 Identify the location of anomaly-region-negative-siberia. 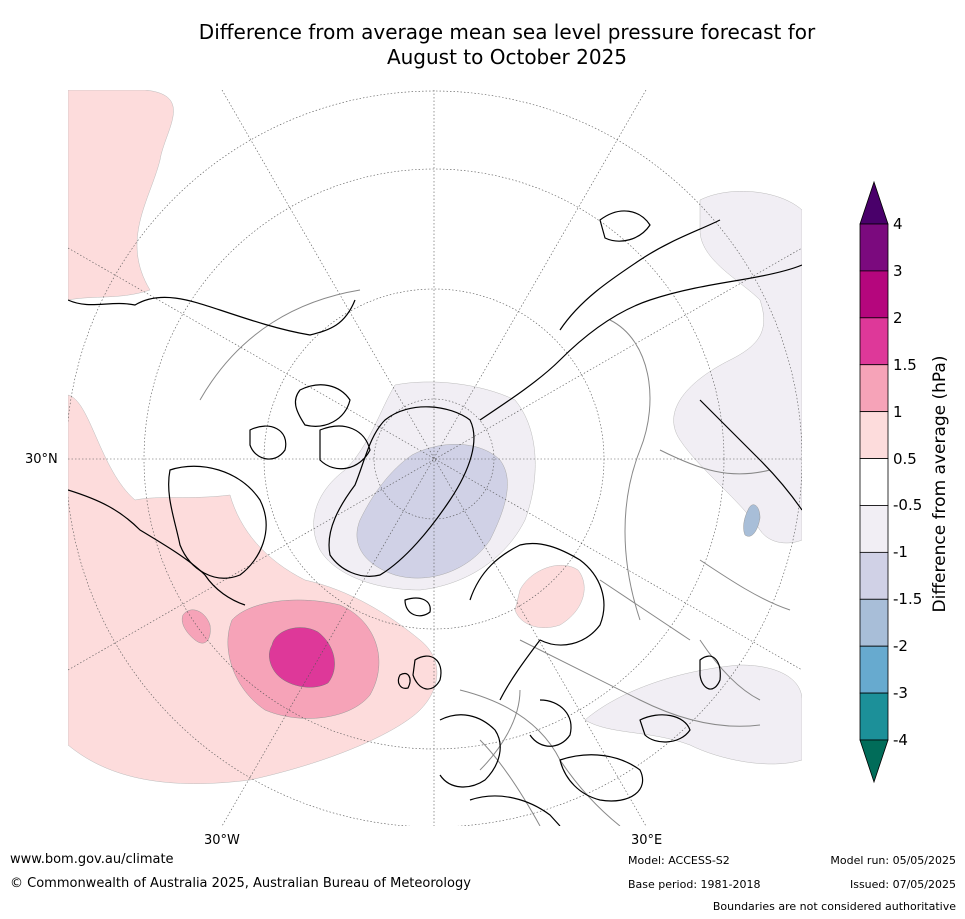
(752, 520).